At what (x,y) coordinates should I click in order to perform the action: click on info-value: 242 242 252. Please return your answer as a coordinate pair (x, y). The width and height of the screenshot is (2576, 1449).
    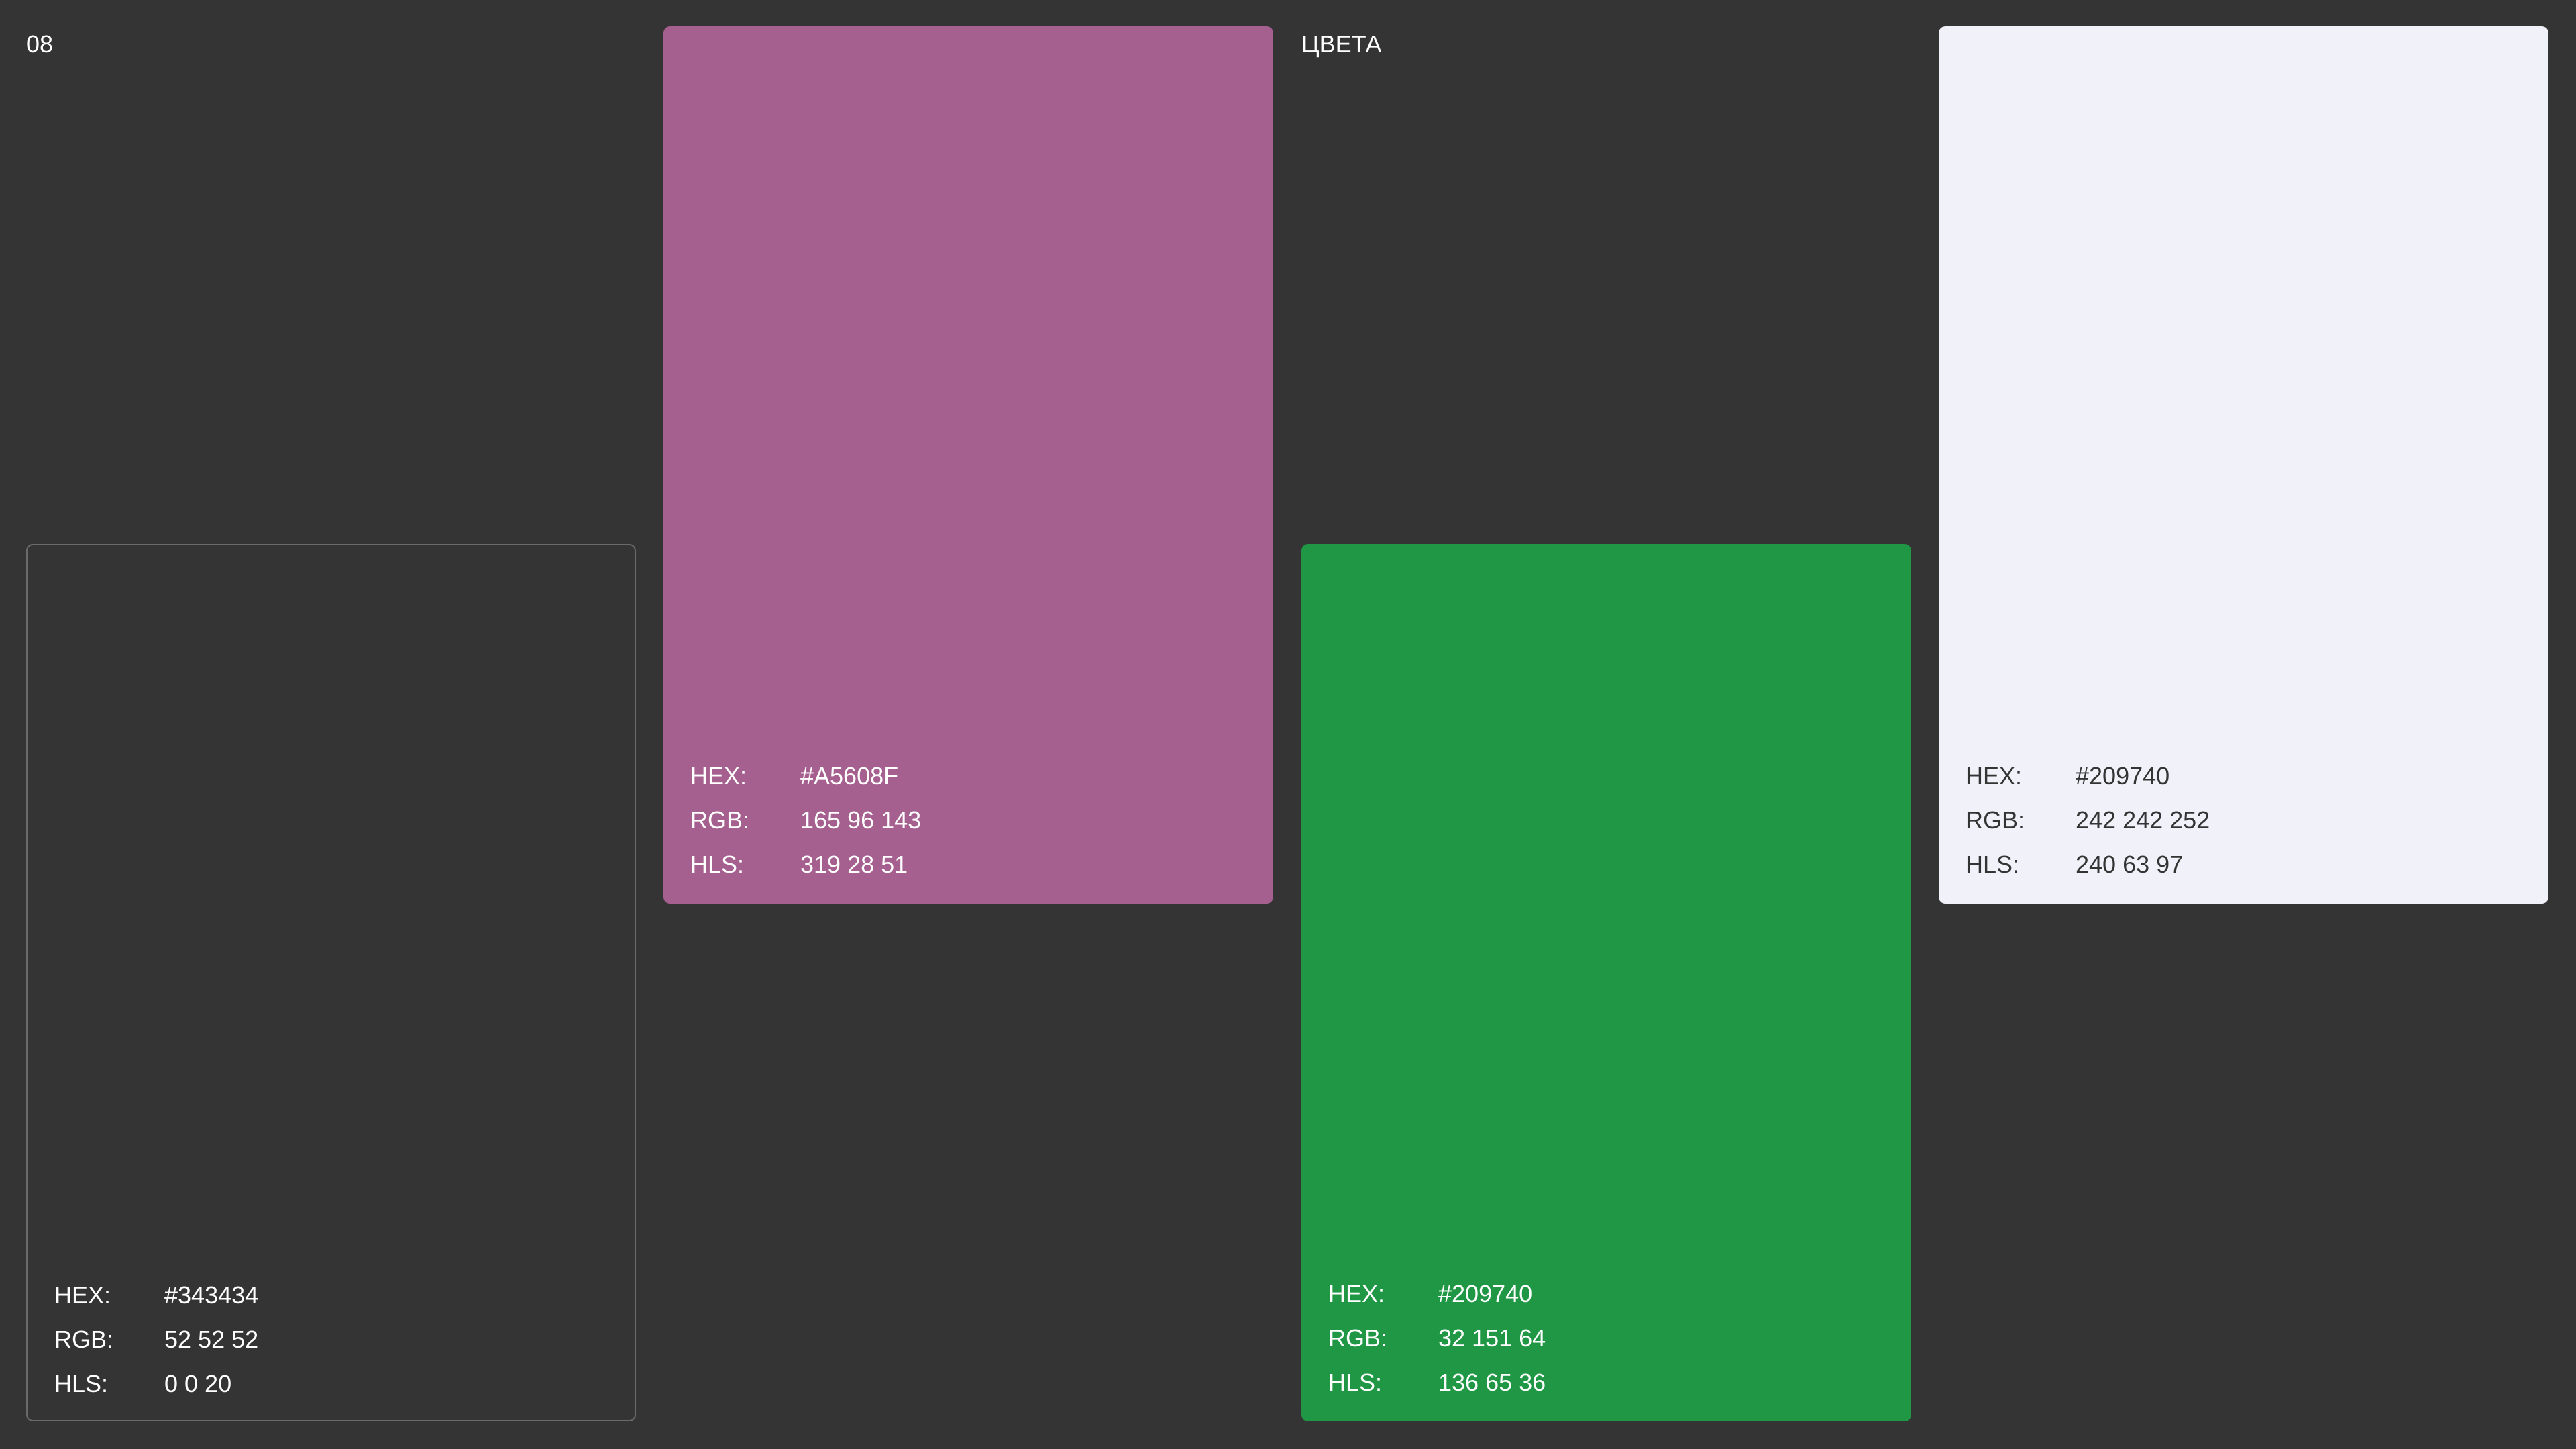
    Looking at the image, I should click on (2143, 820).